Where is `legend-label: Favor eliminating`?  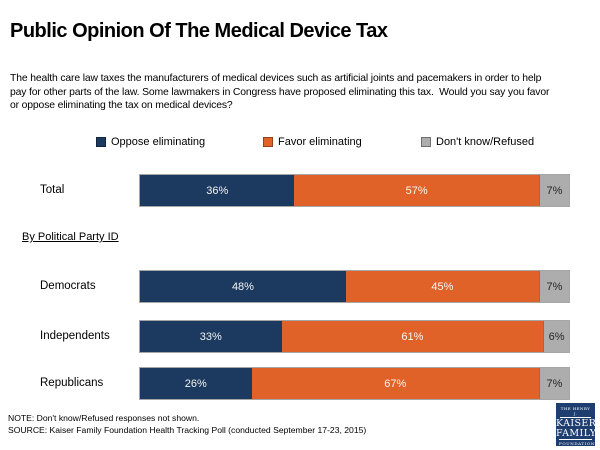 legend-label: Favor eliminating is located at coordinates (320, 142).